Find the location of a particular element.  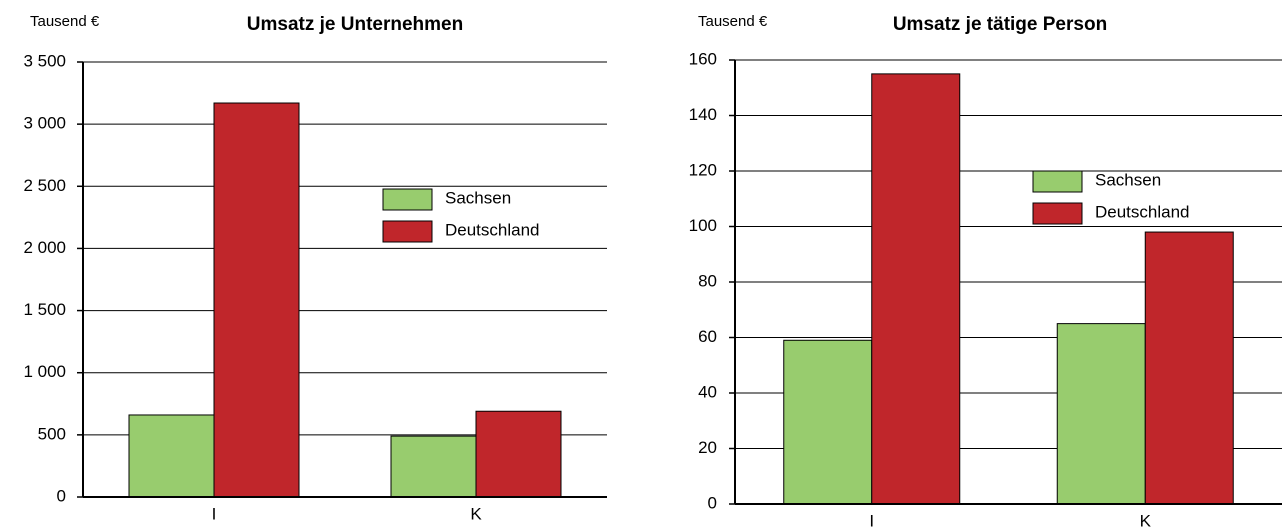

y-tick-label: 120 is located at coordinates (703, 169).